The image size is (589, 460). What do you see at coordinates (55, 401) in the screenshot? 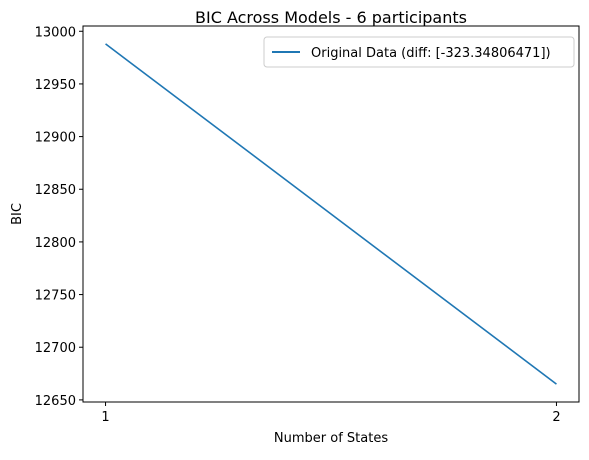
I see `y-tick-label: 12650` at bounding box center [55, 401].